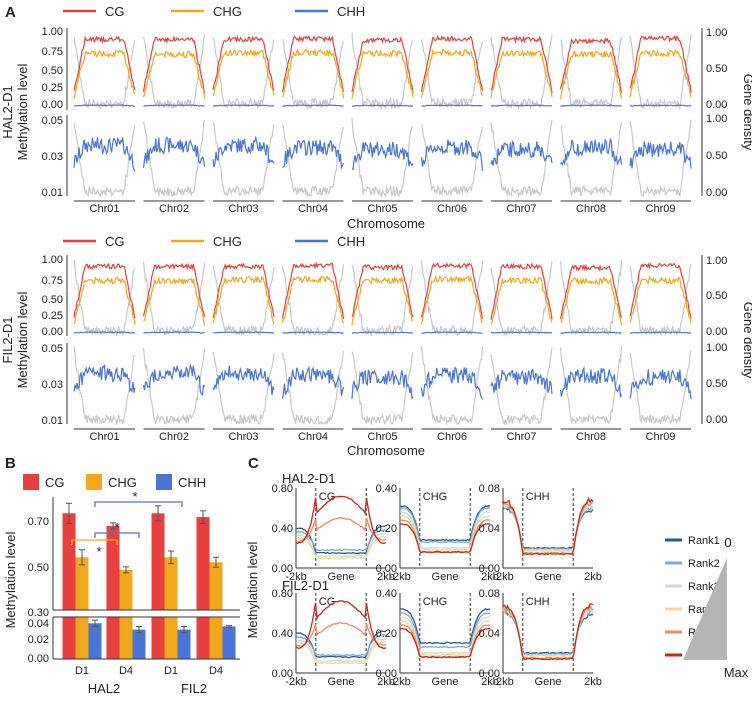 The image size is (752, 720). What do you see at coordinates (489, 594) in the screenshot?
I see `tick-label: 0.08` at bounding box center [489, 594].